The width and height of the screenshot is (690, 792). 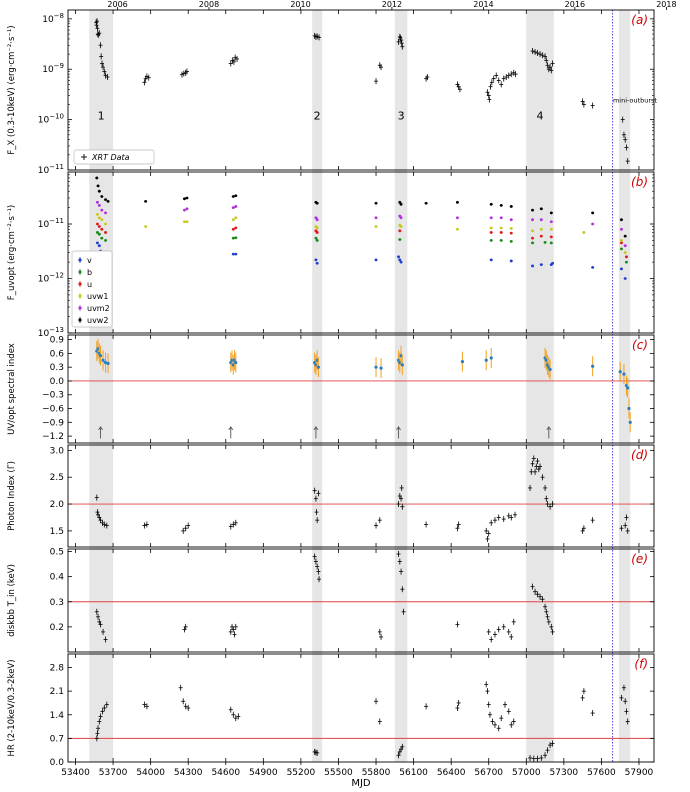 What do you see at coordinates (639, 455) in the screenshot?
I see `panel-label-d: (d)` at bounding box center [639, 455].